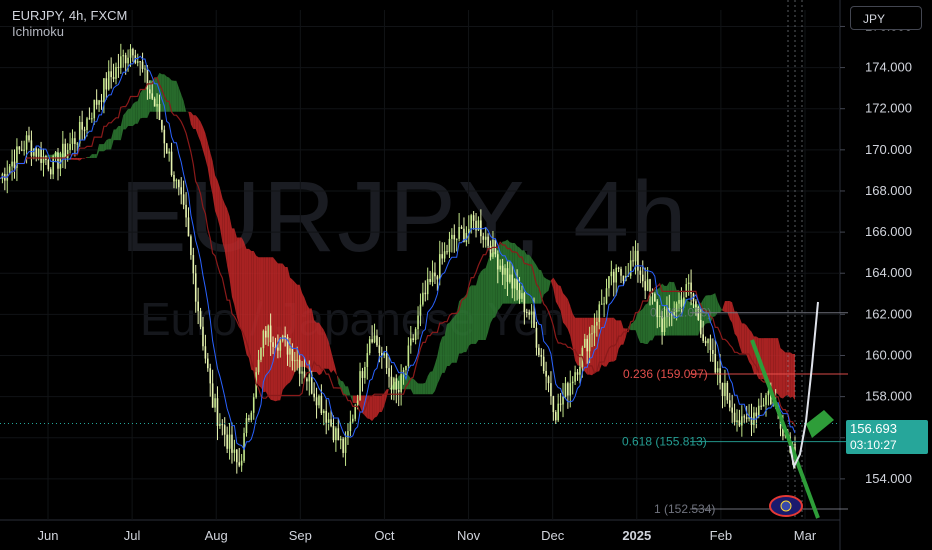 Image resolution: width=932 pixels, height=550 pixels. I want to click on indicator-legend: Ichimoku, so click(38, 31).